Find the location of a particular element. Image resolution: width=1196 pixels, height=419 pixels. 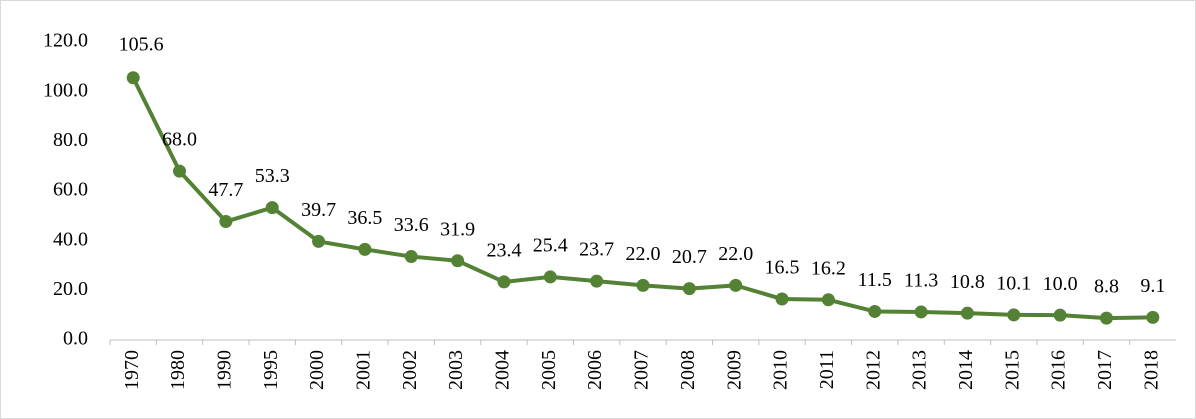

data-label: 68.0 is located at coordinates (179, 140).